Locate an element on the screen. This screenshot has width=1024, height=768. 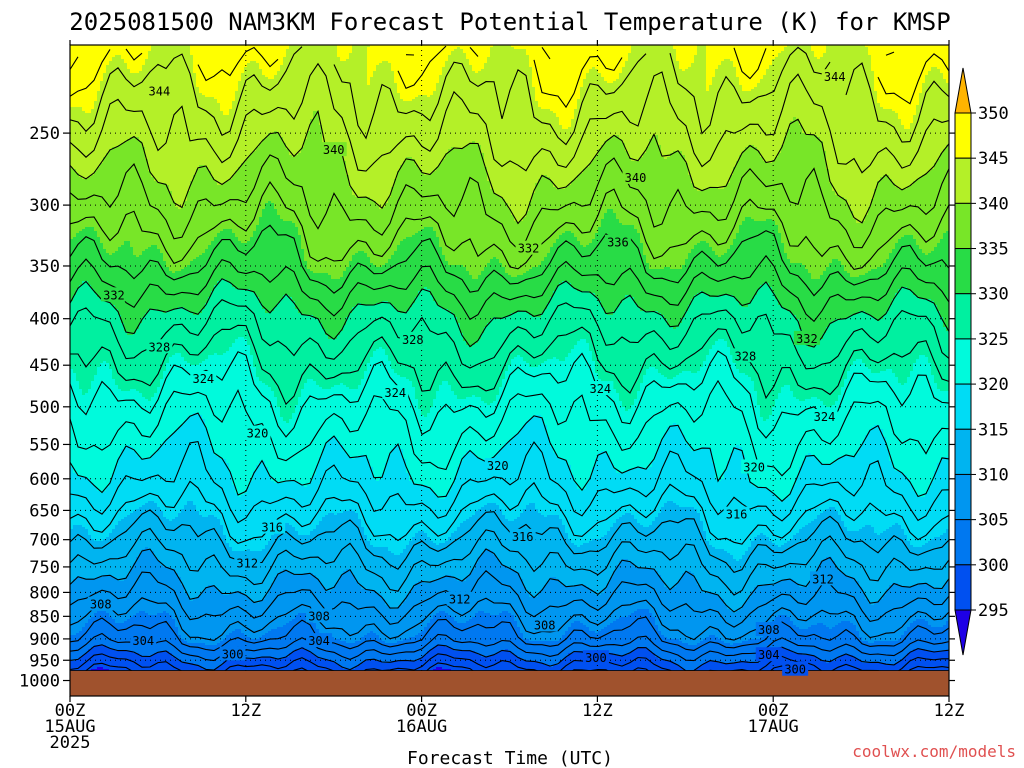
colorbar-bottom-arrow is located at coordinates (963, 632).